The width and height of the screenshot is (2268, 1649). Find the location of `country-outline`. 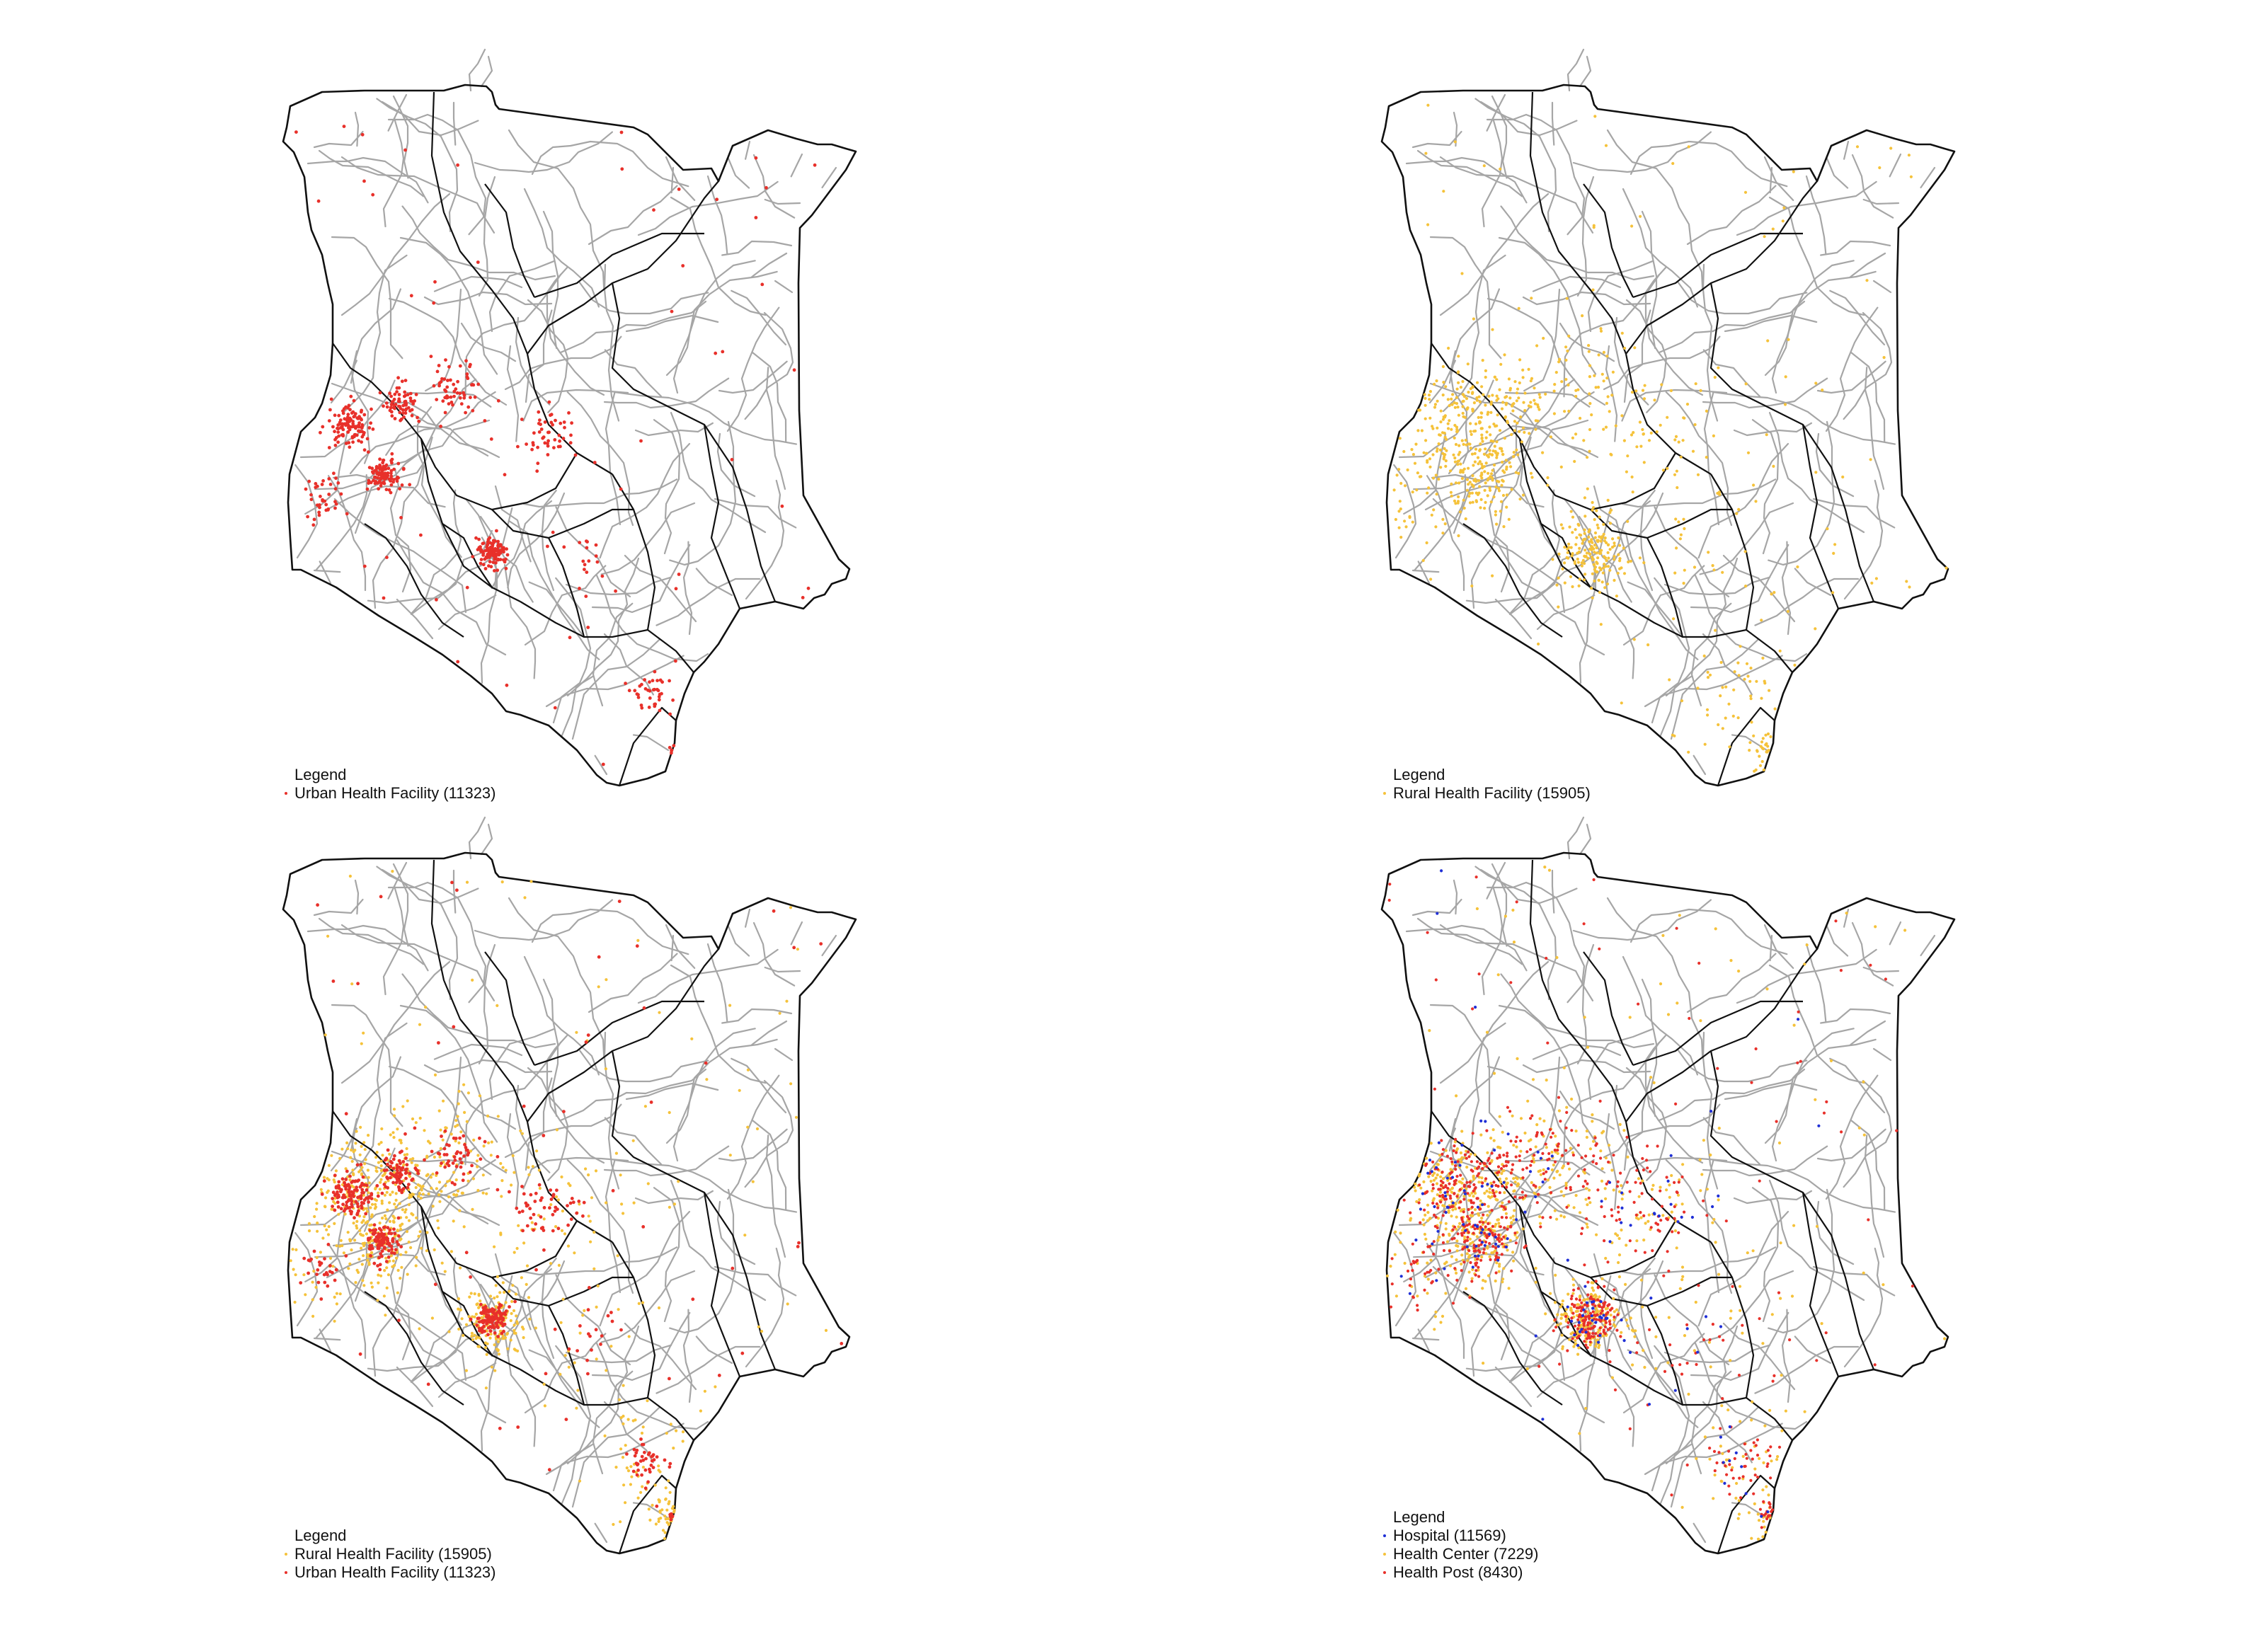

country-outline is located at coordinates (569, 435).